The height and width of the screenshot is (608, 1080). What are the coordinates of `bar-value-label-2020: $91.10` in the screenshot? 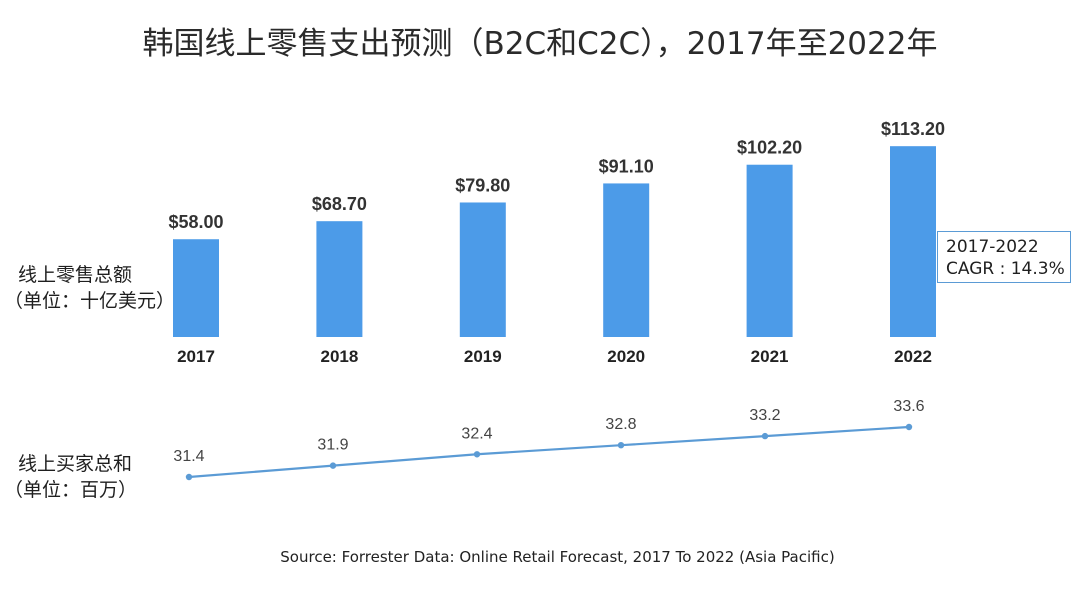 It's located at (626, 166).